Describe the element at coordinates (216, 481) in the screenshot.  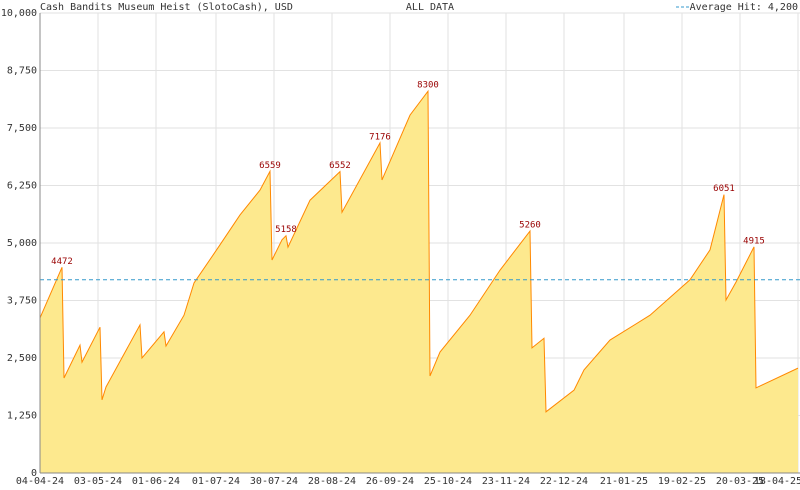
I see `x-tick-label: 01-07-24` at that location.